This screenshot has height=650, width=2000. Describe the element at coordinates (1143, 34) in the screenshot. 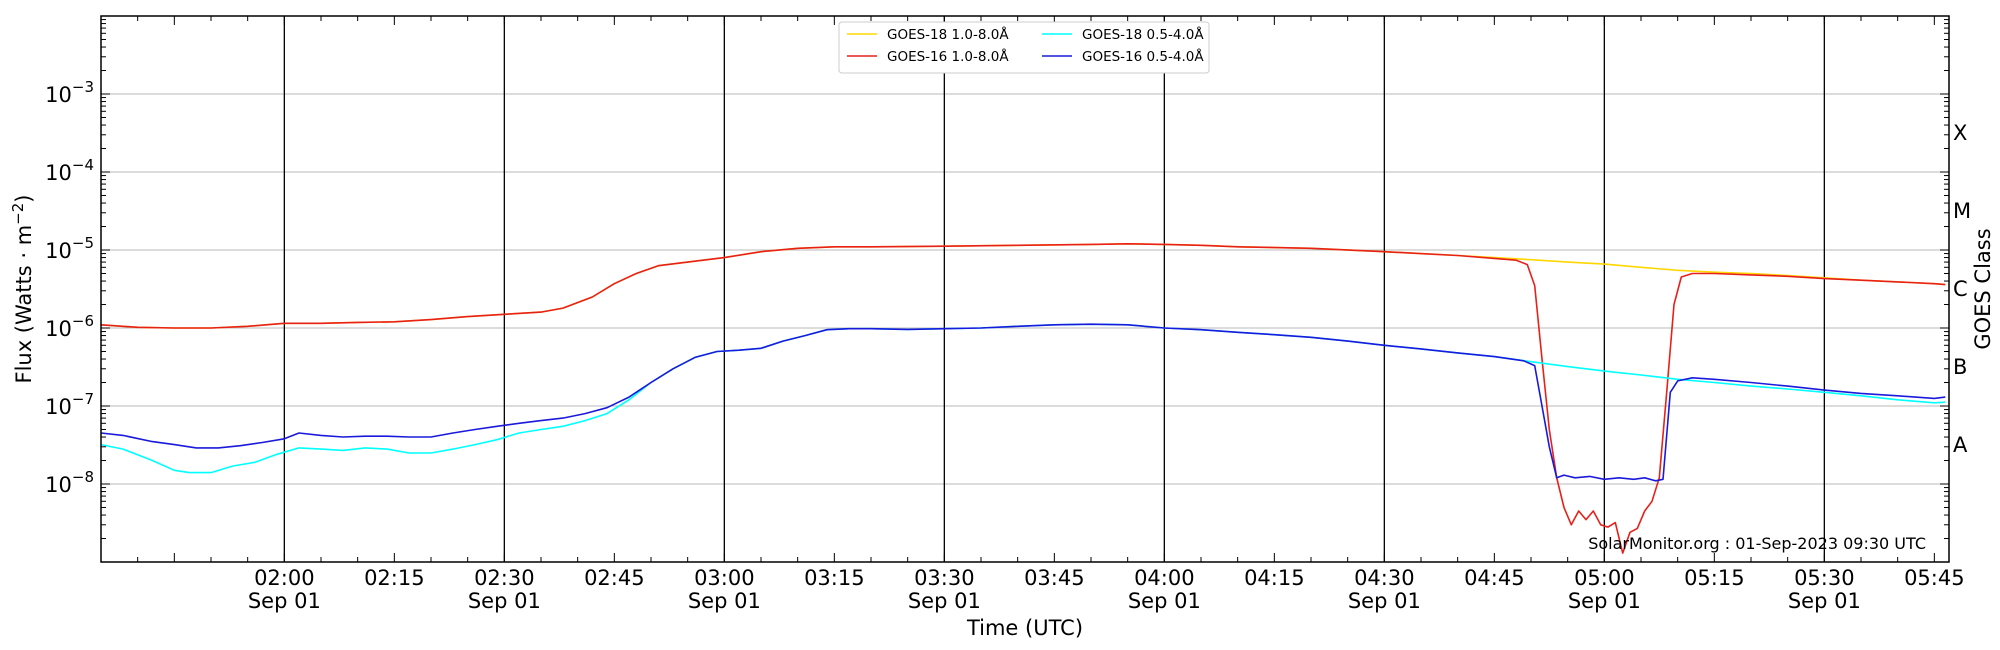

I see `legend-label: GOES-18 0.5-4.0Å` at that location.